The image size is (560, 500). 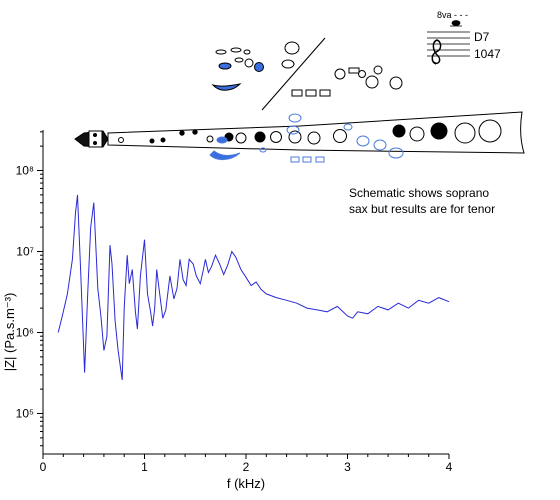 What do you see at coordinates (448, 42) in the screenshot?
I see `music-staff-inset` at bounding box center [448, 42].